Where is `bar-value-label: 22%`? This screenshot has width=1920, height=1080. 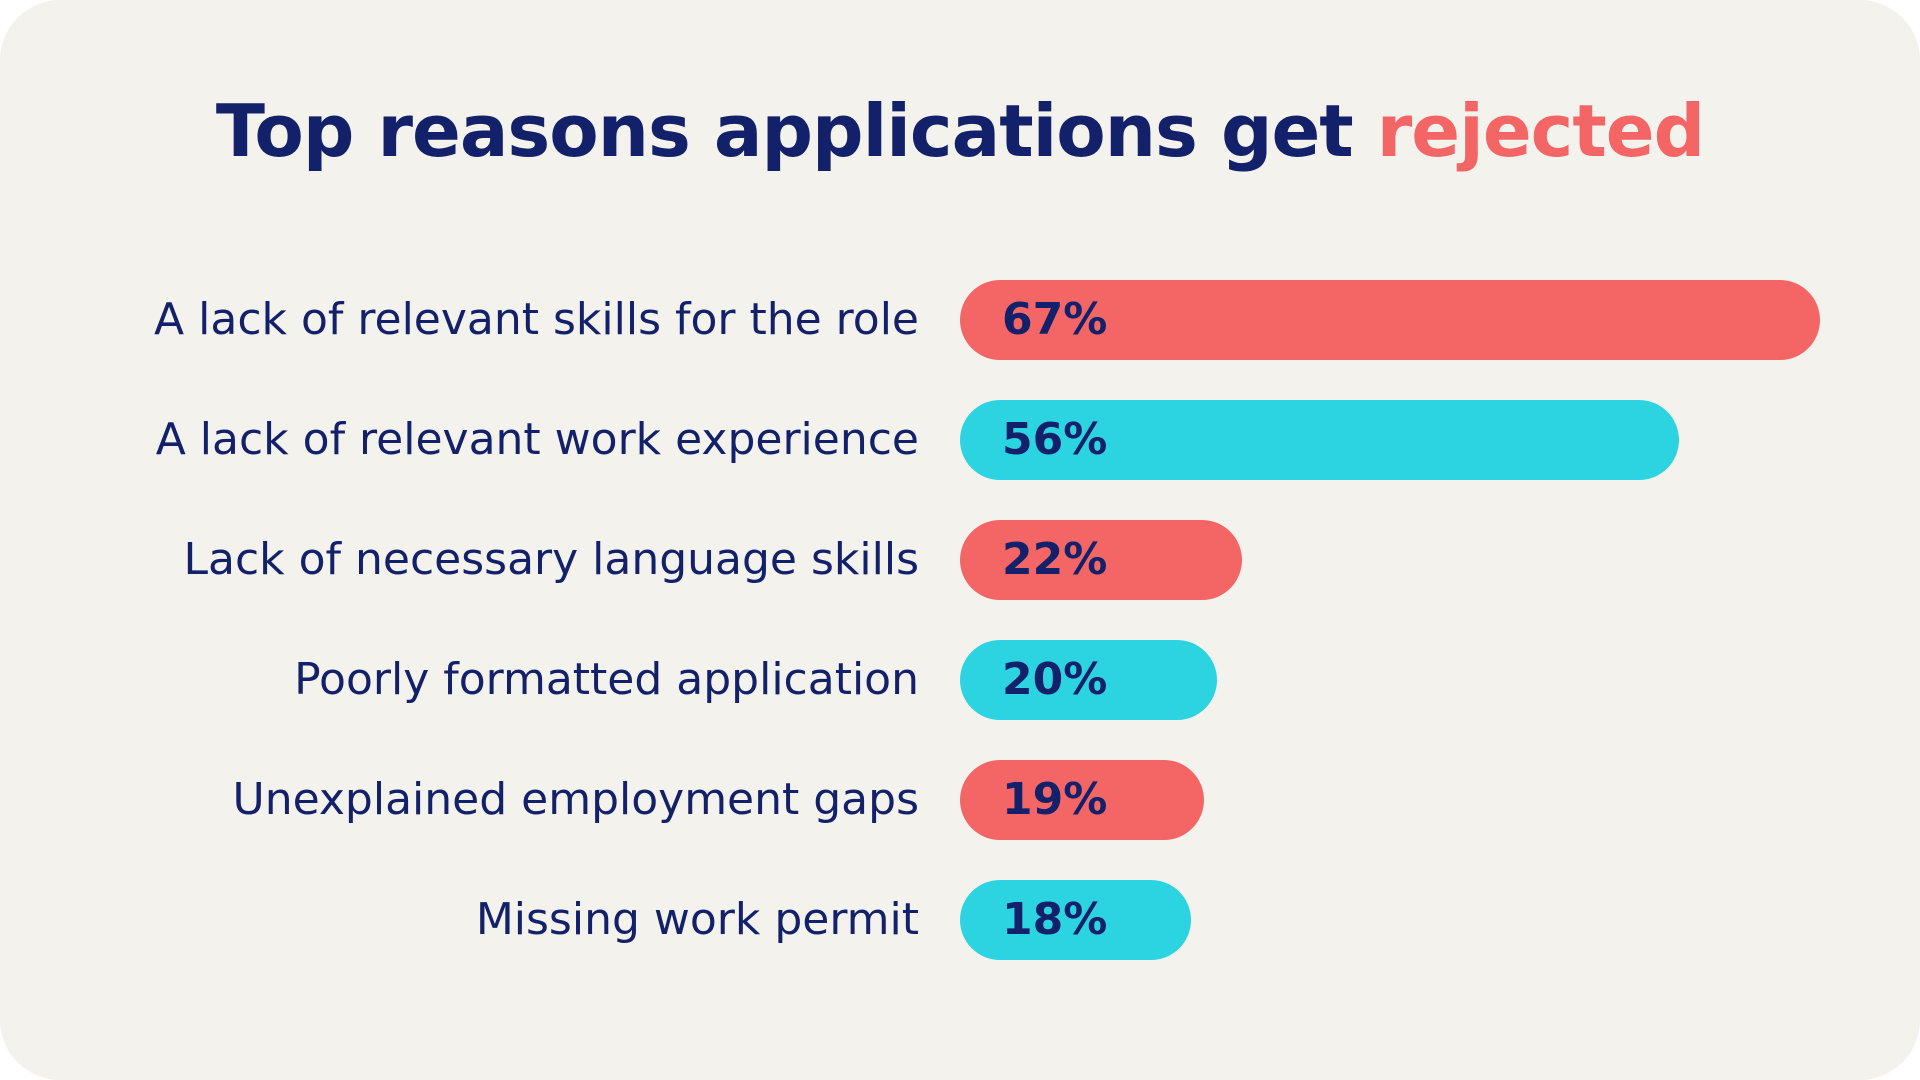
bar-value-label: 22% is located at coordinates (1055, 559).